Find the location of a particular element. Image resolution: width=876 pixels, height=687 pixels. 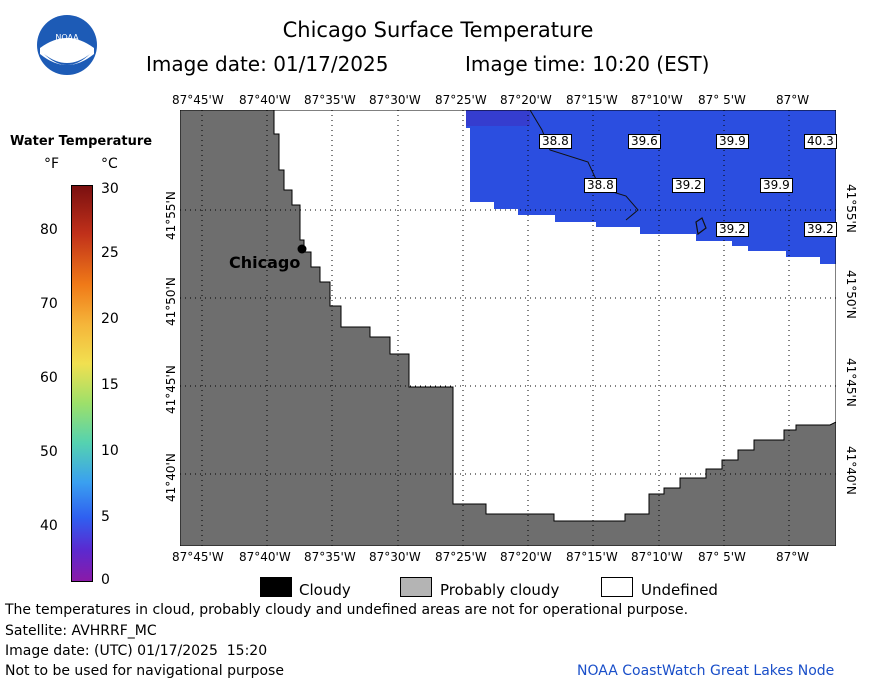

c-tick-30: 30 is located at coordinates (110, 189).